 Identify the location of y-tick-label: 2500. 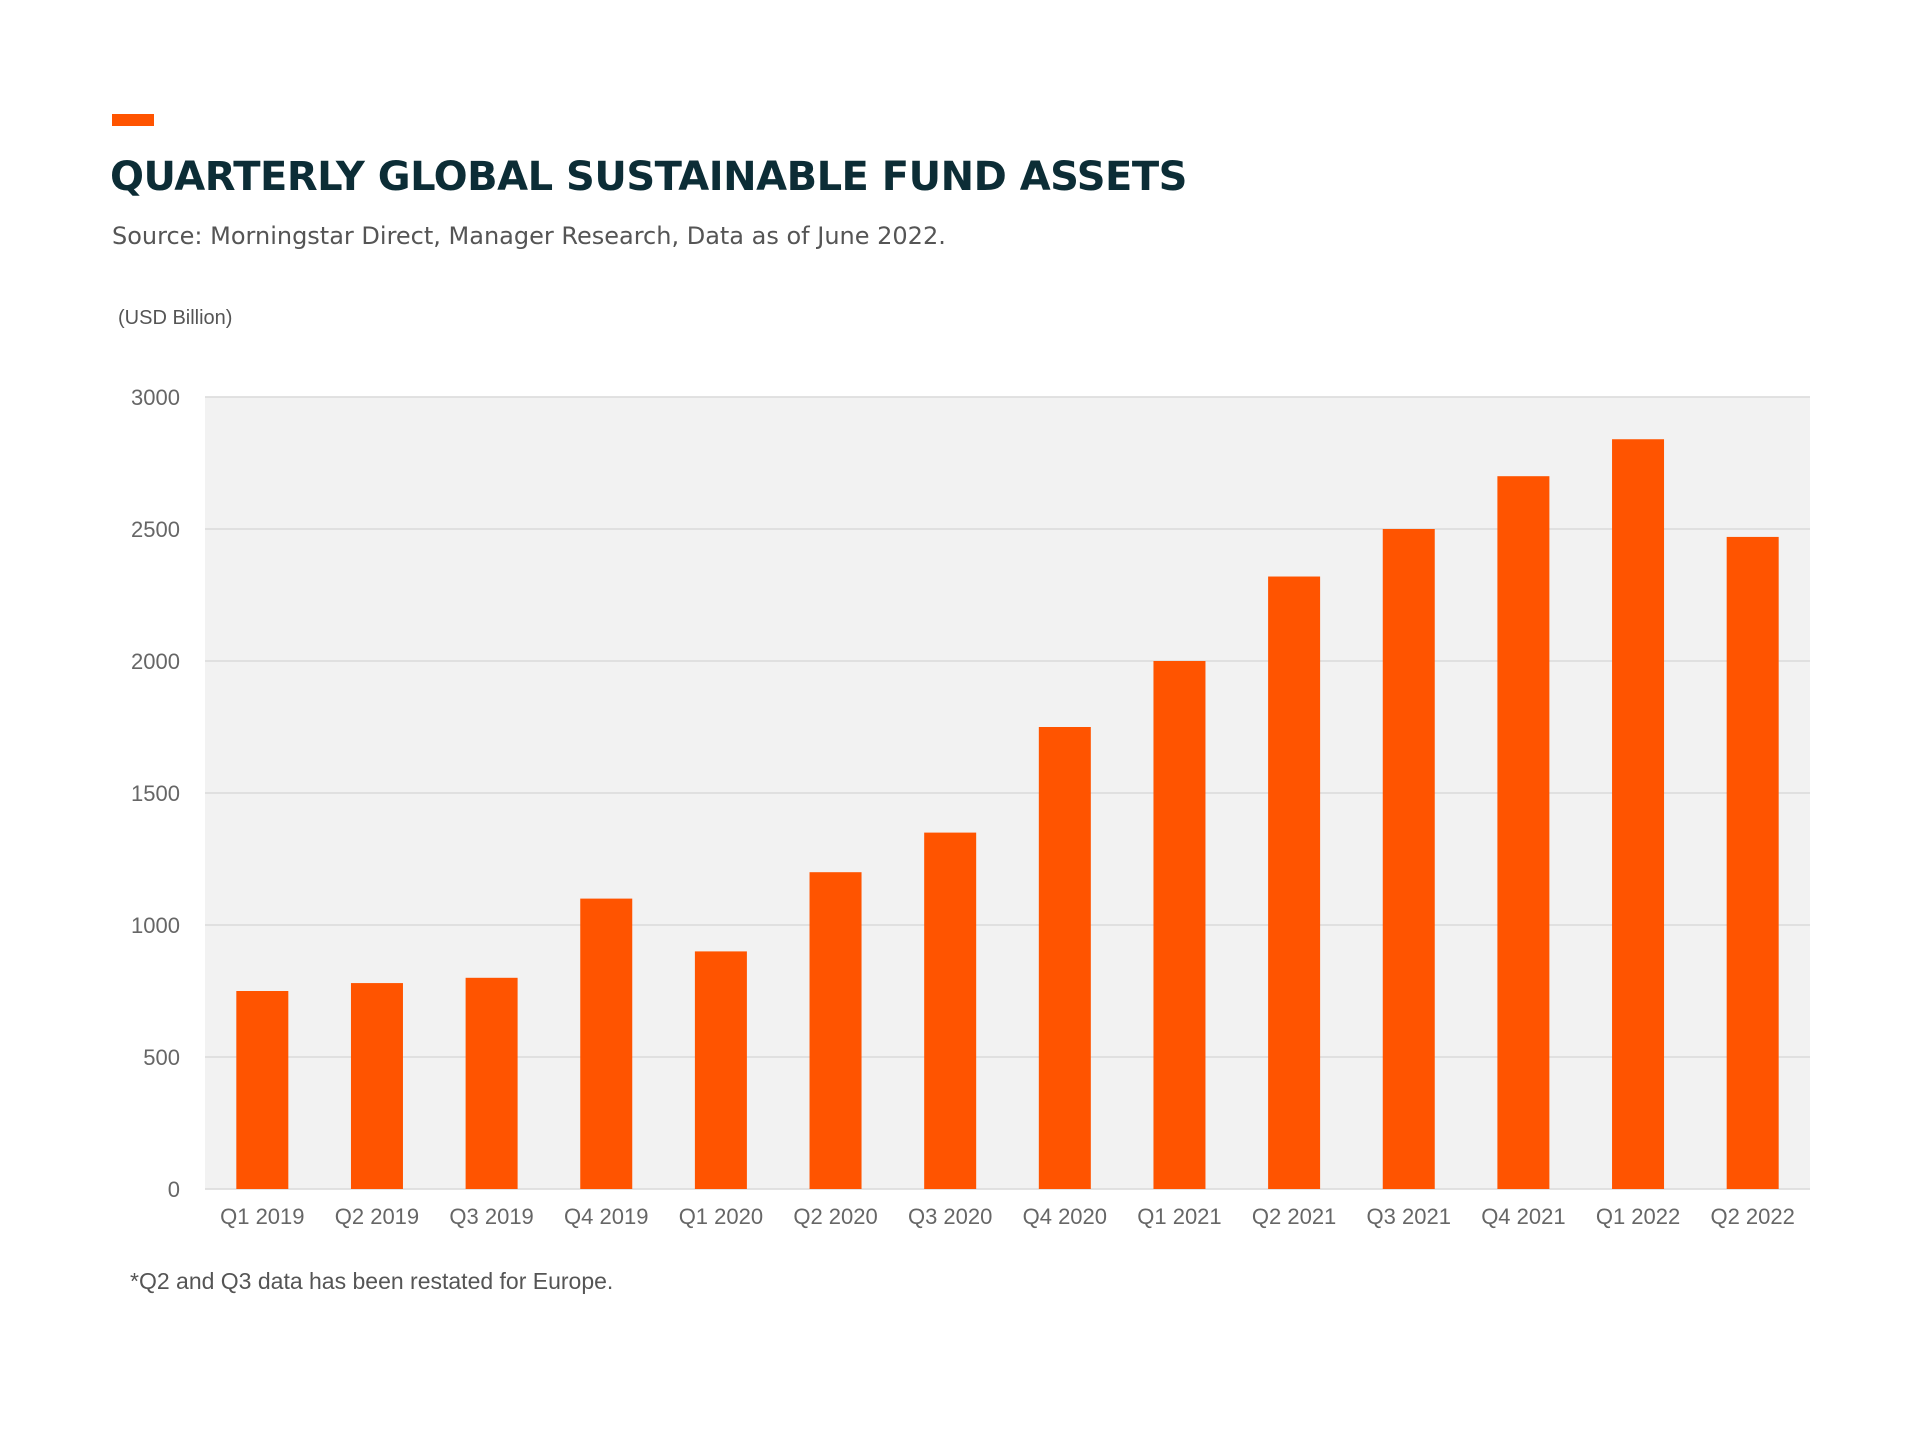
(155, 529).